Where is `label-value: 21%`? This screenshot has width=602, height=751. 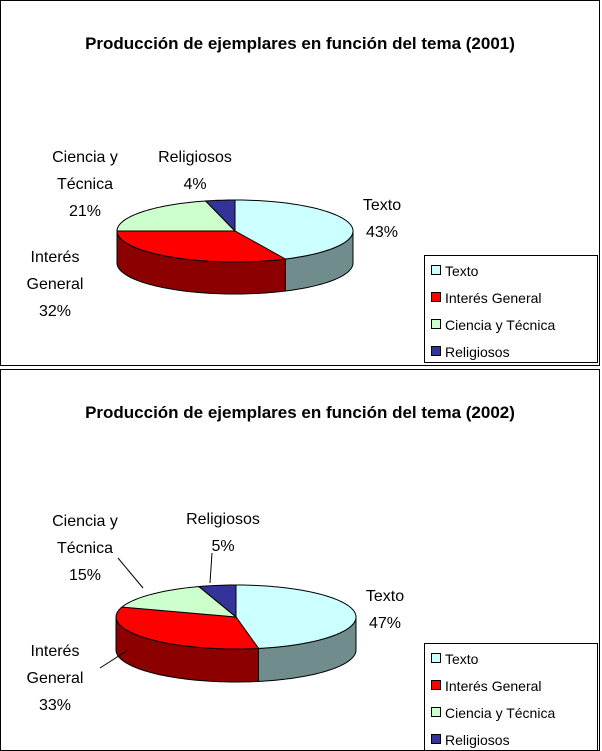 label-value: 21% is located at coordinates (85, 211).